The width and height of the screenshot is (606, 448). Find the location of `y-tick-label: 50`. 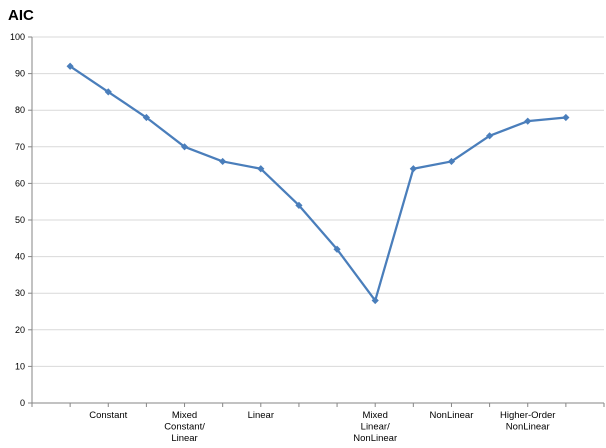

y-tick-label: 50 is located at coordinates (20, 220).